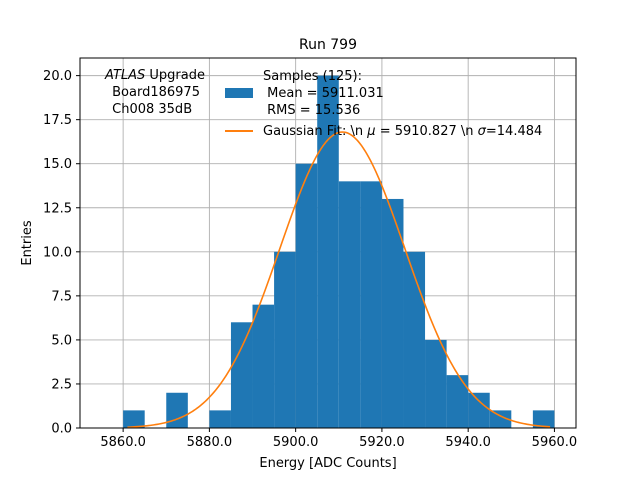 This screenshot has width=640, height=480. Describe the element at coordinates (61, 340) in the screenshot. I see `y-tick-label: 5.0` at that location.